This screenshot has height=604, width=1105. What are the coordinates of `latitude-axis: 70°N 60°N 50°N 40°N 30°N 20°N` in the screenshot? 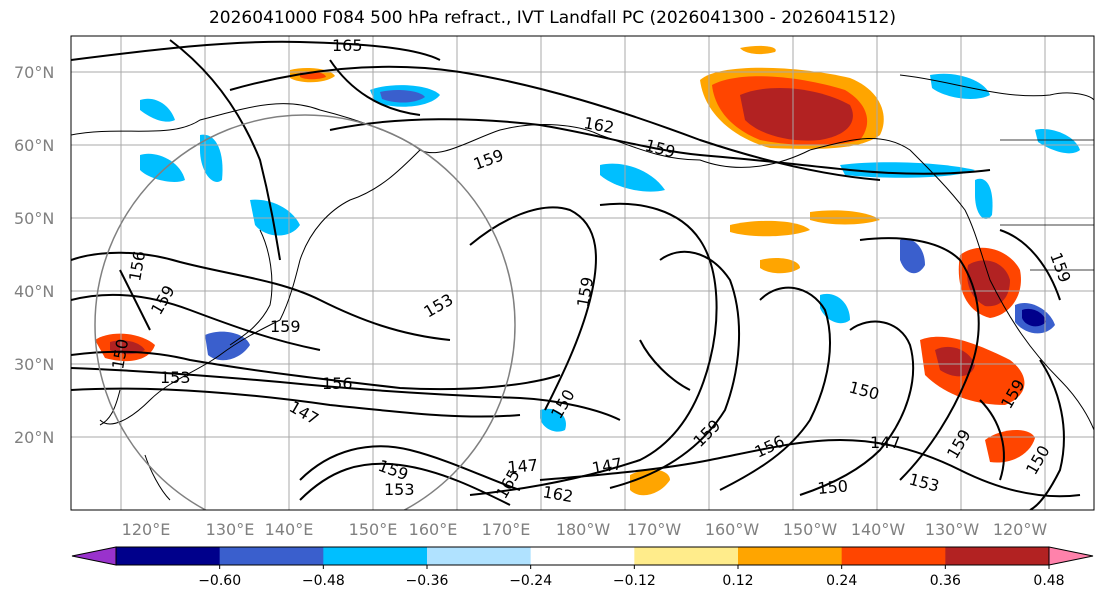 It's located at (34, 255).